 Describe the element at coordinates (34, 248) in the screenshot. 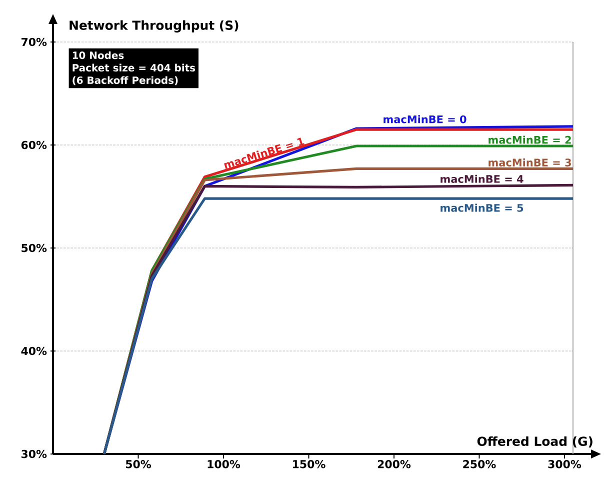

I see `y-tick-label: 50%` at that location.